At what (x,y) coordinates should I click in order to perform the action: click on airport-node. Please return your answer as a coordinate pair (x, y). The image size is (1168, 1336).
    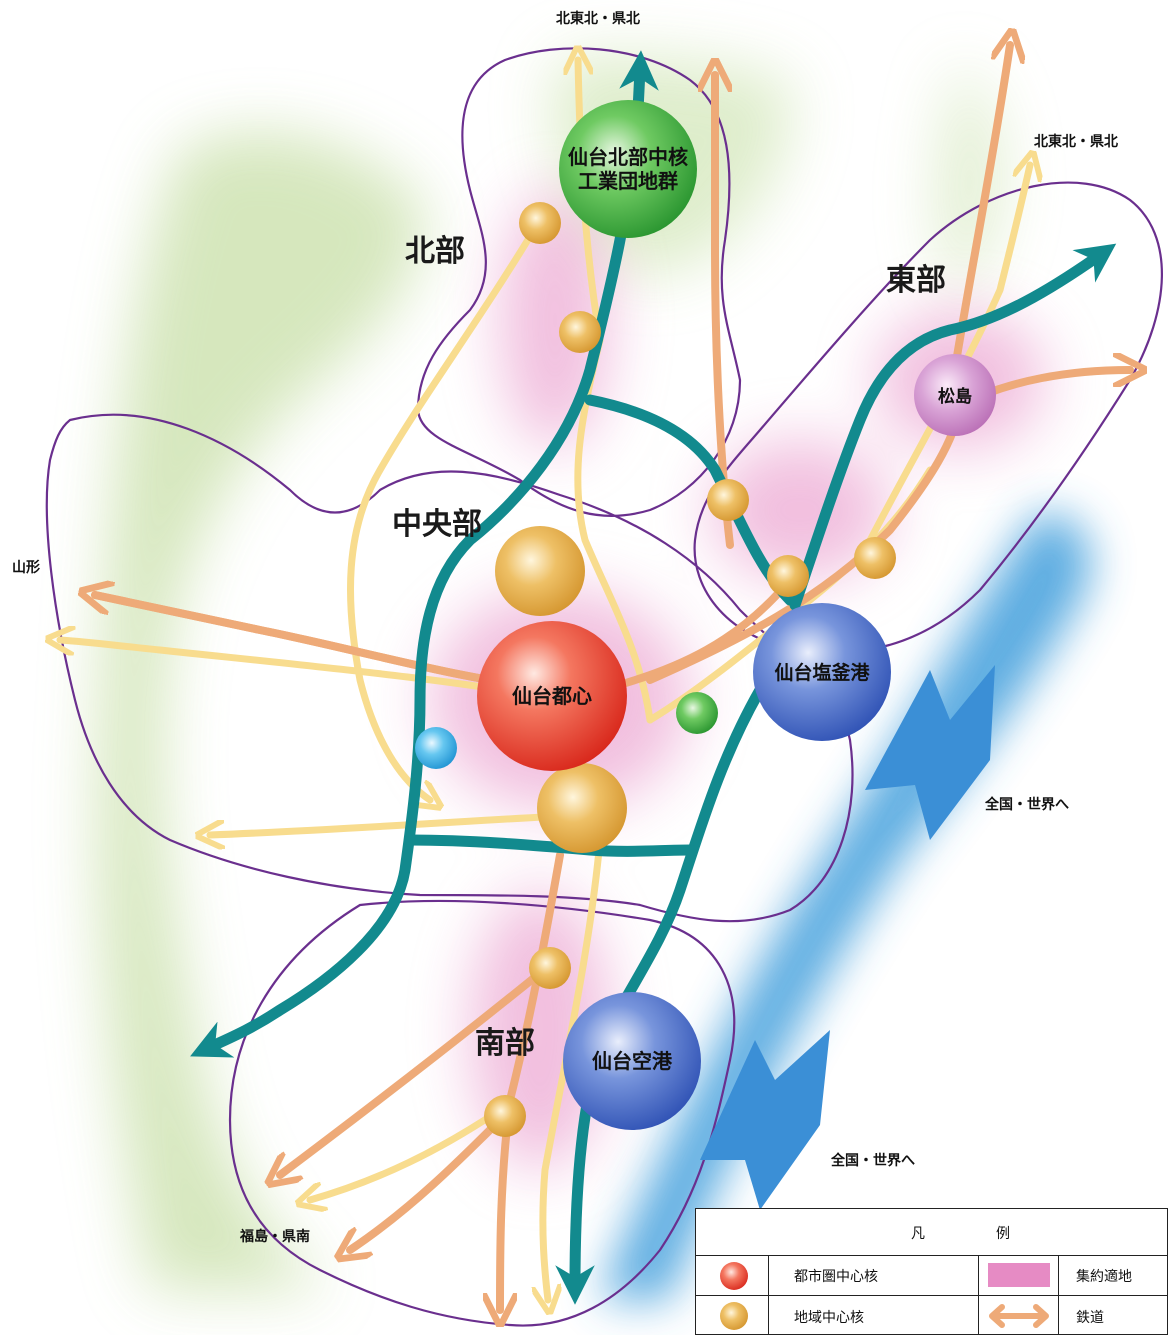
    Looking at the image, I should click on (632, 1061).